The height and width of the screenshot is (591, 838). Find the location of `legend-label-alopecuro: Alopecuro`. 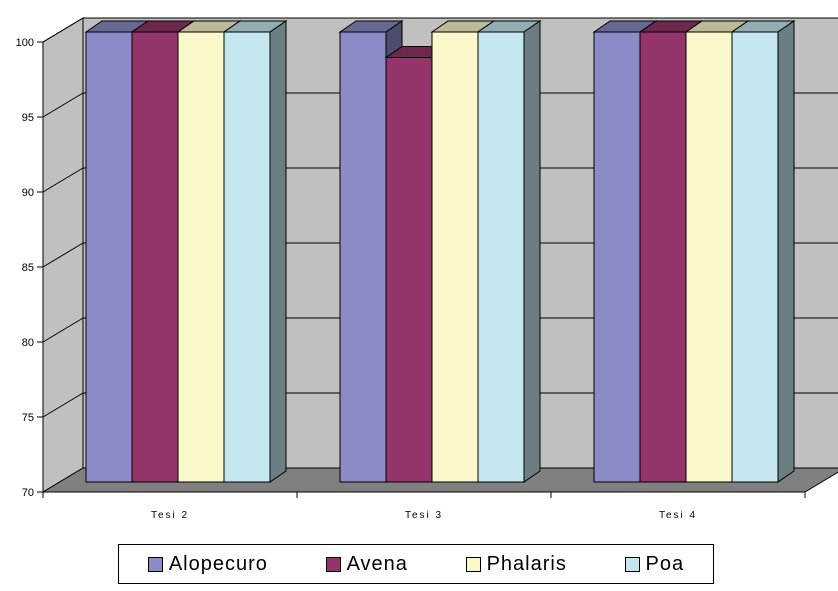

legend-label-alopecuro: Alopecuro is located at coordinates (218, 563).